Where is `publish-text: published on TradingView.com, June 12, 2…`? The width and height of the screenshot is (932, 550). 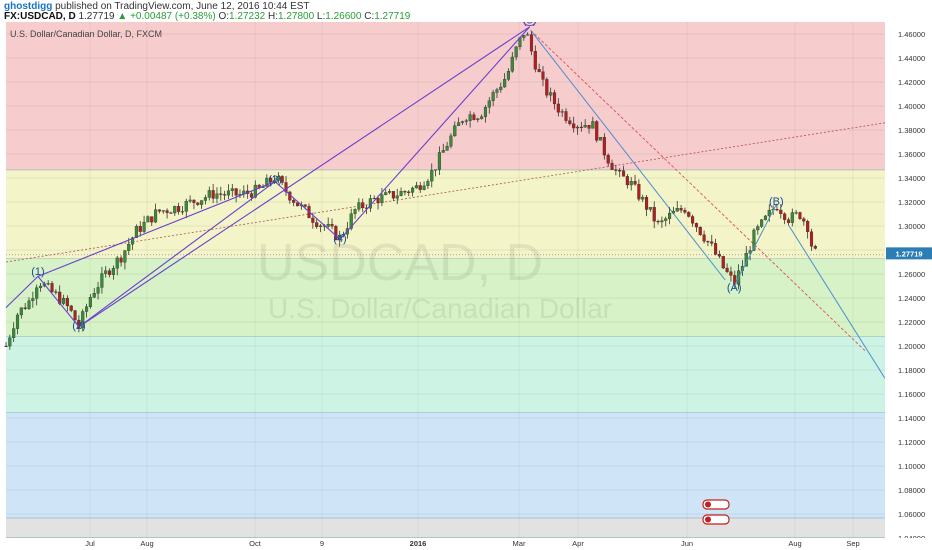
publish-text: published on TradingView.com, June 12, 2… is located at coordinates (182, 6).